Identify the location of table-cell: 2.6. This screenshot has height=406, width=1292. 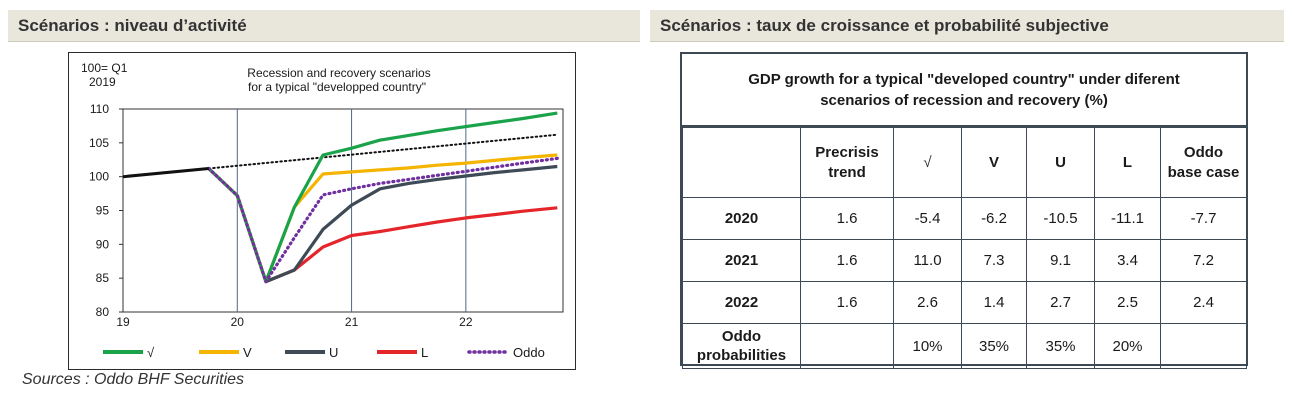
(927, 302).